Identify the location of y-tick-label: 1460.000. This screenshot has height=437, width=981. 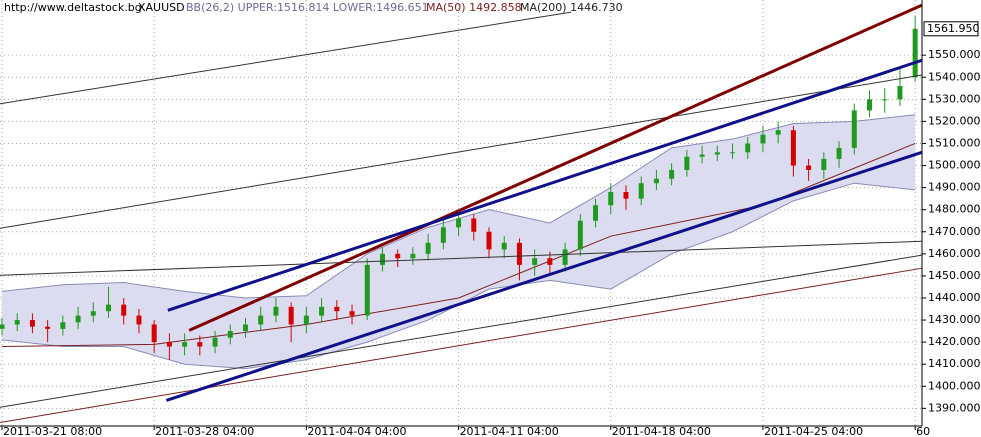
(954, 253).